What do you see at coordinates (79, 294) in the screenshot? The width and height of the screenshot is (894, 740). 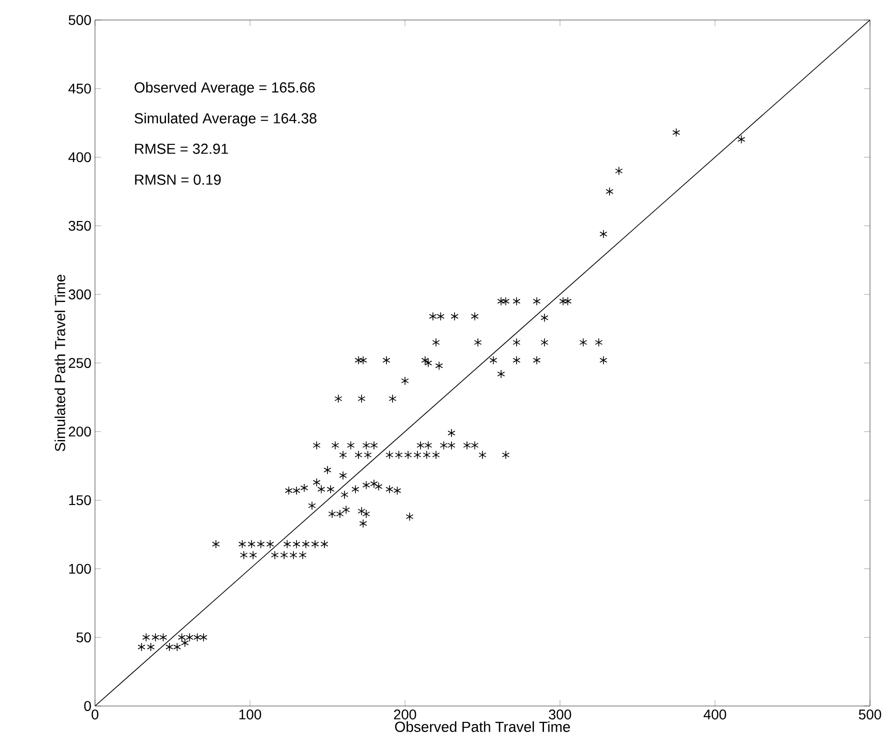 I see `y-tick-label: 300` at bounding box center [79, 294].